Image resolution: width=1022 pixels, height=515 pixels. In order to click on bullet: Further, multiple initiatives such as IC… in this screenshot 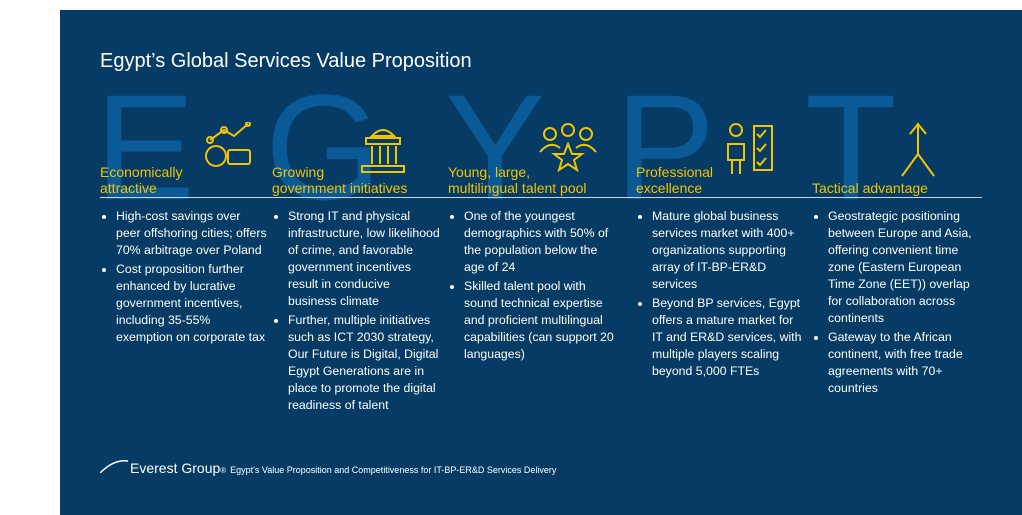, I will do `click(364, 363)`.